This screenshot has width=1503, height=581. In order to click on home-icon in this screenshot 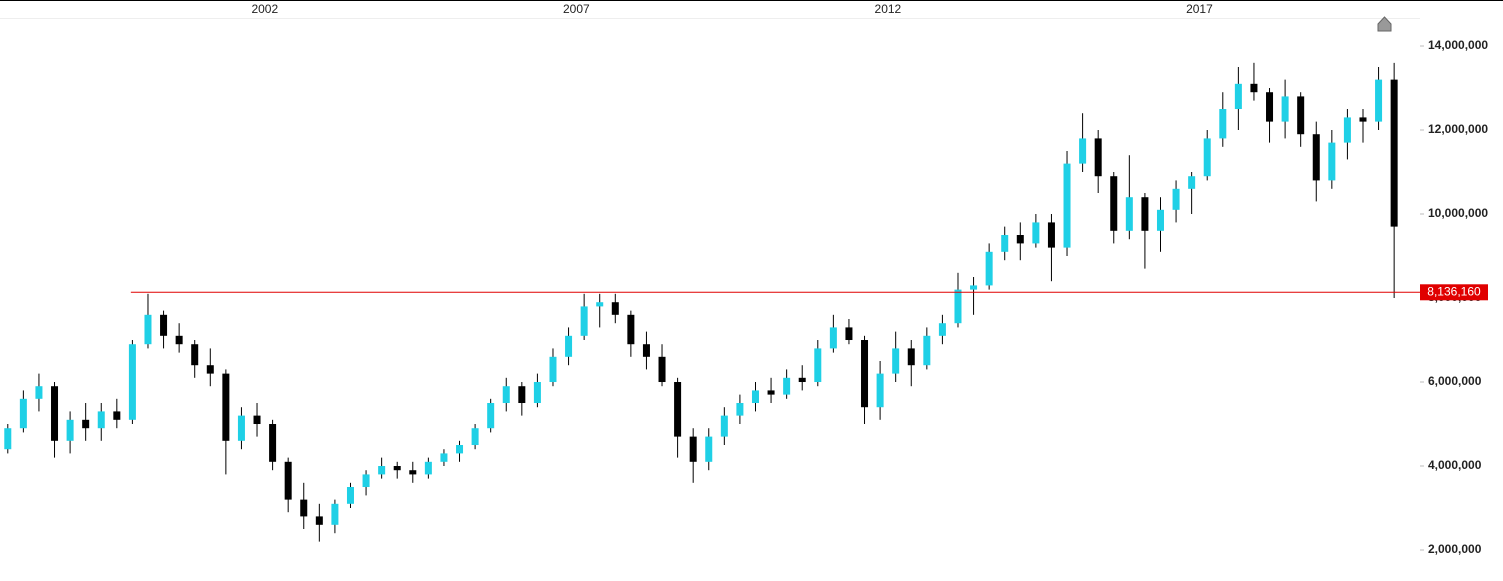, I will do `click(1384, 24)`.